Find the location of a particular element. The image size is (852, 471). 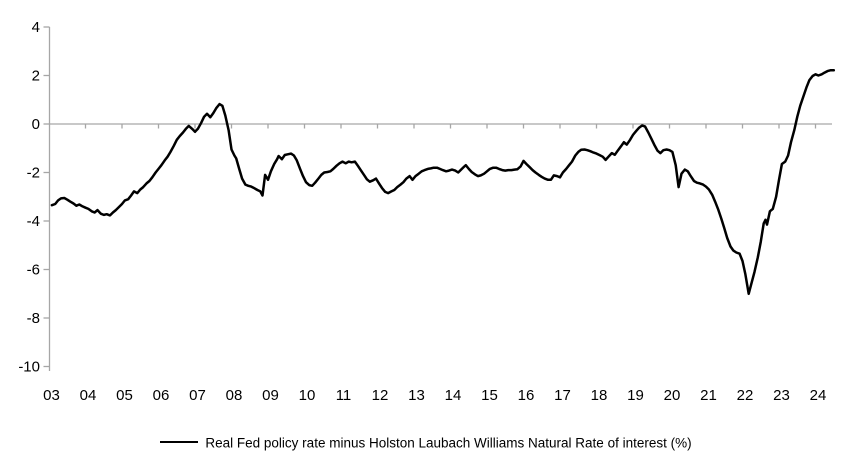

x-tick-label: 12 is located at coordinates (380, 395).